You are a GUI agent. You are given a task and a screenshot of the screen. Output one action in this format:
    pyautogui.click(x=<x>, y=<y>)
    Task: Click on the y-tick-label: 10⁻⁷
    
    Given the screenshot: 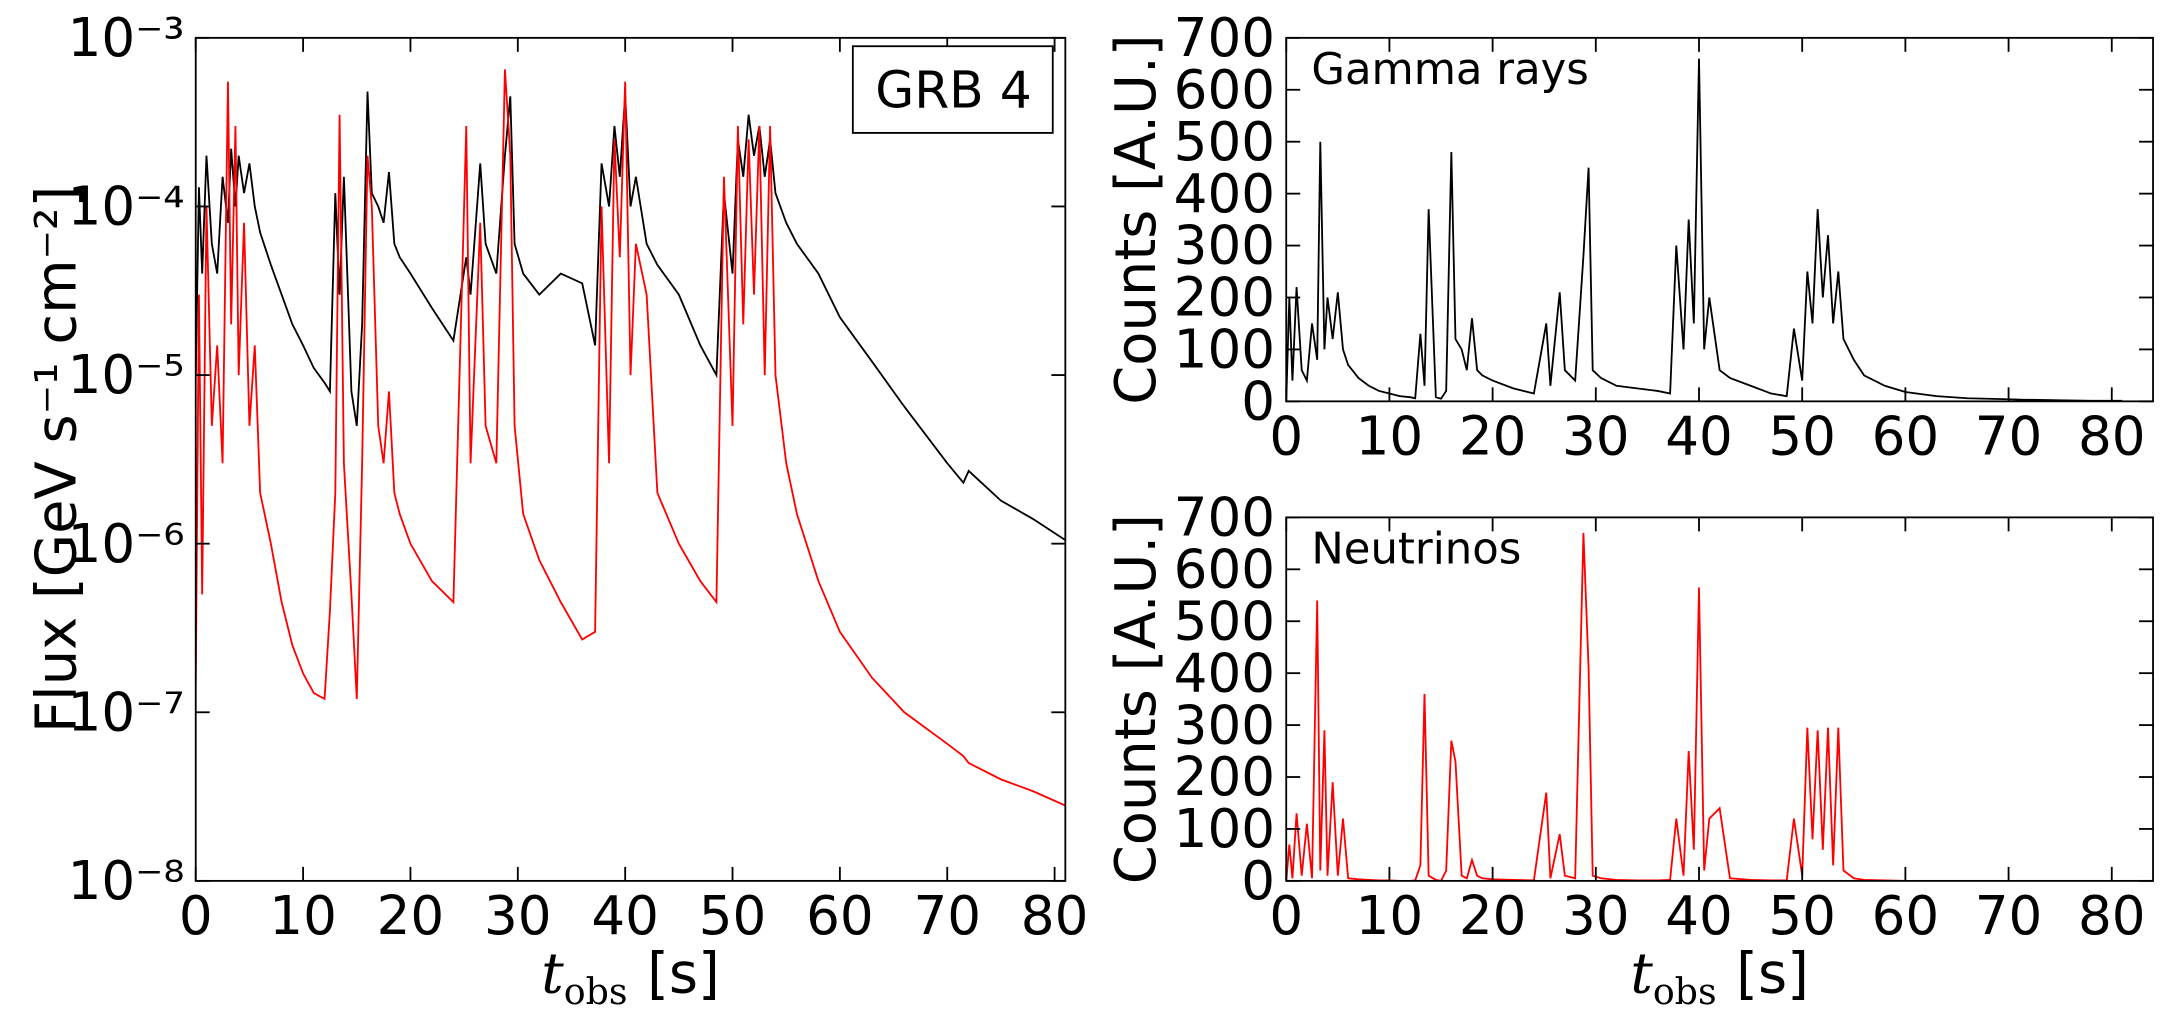 What is the action you would take?
    pyautogui.click(x=126, y=712)
    